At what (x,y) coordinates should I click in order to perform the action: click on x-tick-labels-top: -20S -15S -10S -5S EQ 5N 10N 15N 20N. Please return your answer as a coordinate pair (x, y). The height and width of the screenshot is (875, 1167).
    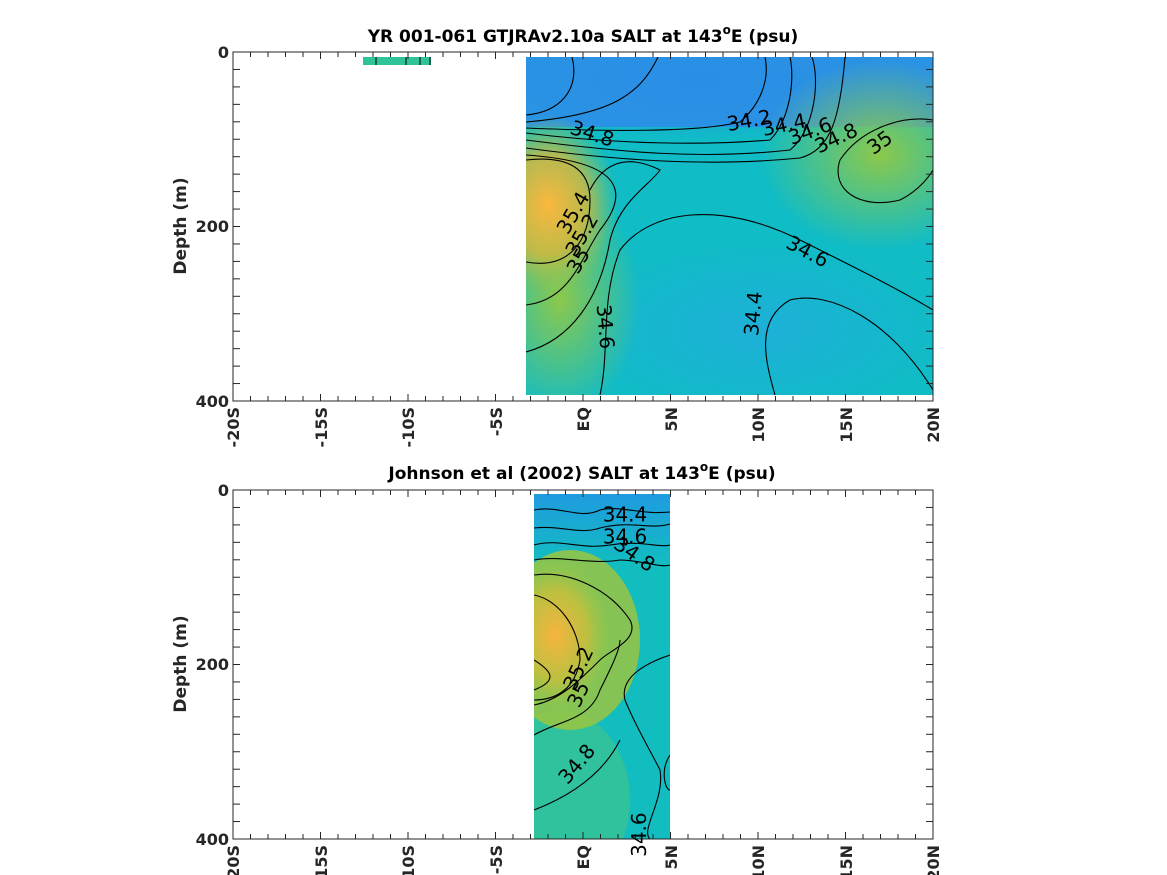
    Looking at the image, I should click on (583, 427).